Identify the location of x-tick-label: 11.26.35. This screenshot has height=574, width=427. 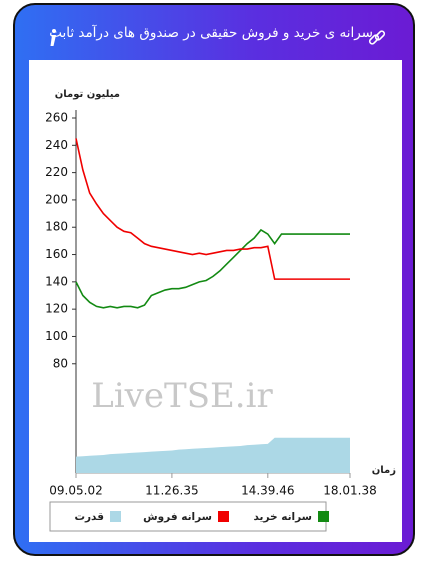
(171, 491).